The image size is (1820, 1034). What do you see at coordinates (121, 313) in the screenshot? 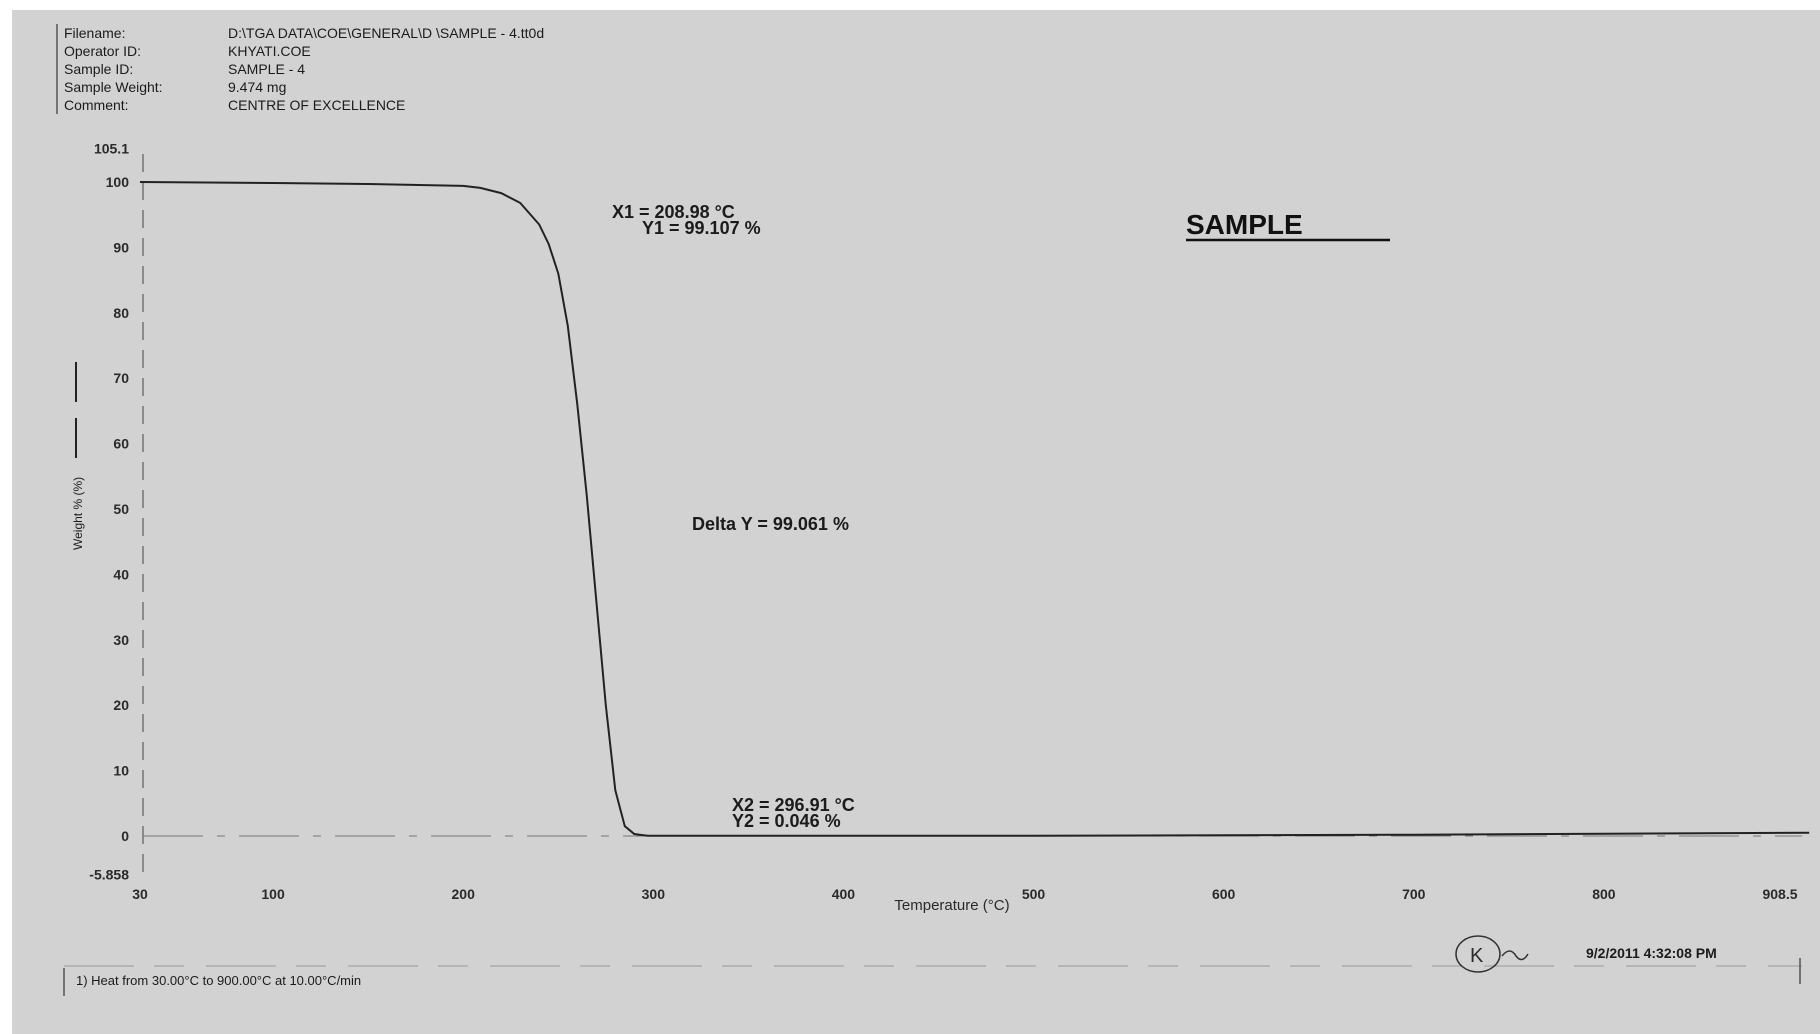
I see `y-tick-label: 80` at bounding box center [121, 313].